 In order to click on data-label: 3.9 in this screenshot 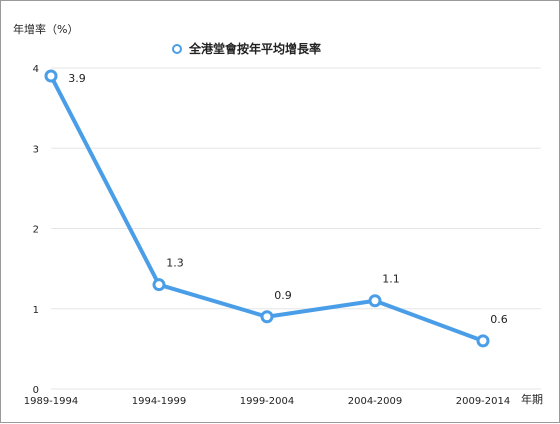, I will do `click(77, 78)`.